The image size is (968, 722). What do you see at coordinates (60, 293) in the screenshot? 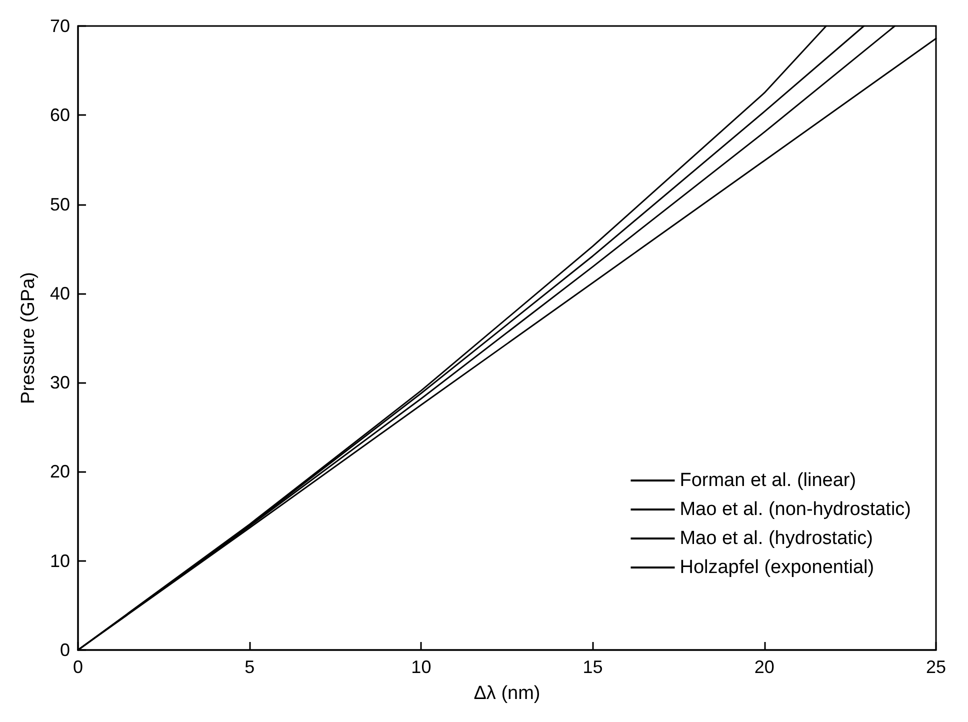
I see `y-tick-label: 40` at bounding box center [60, 293].